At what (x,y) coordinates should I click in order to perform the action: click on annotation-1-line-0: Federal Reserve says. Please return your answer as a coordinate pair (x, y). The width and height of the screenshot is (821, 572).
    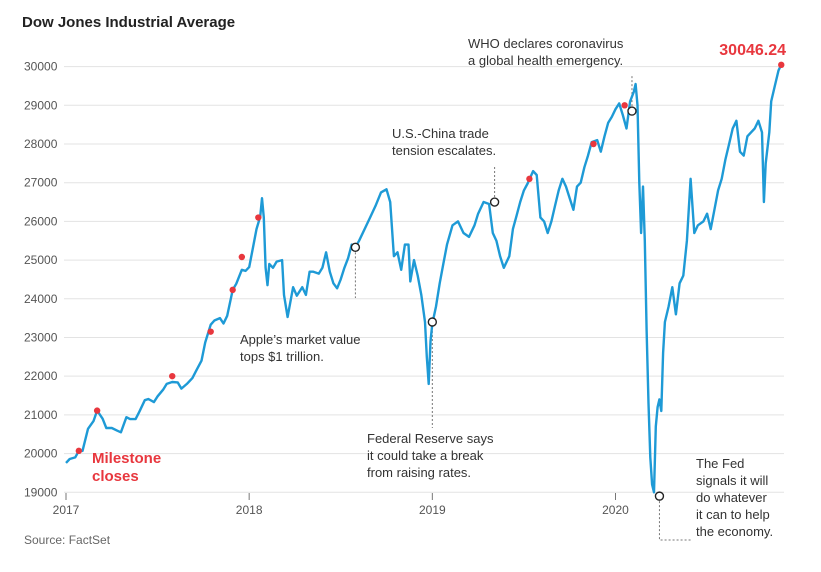
    Looking at the image, I should click on (430, 438).